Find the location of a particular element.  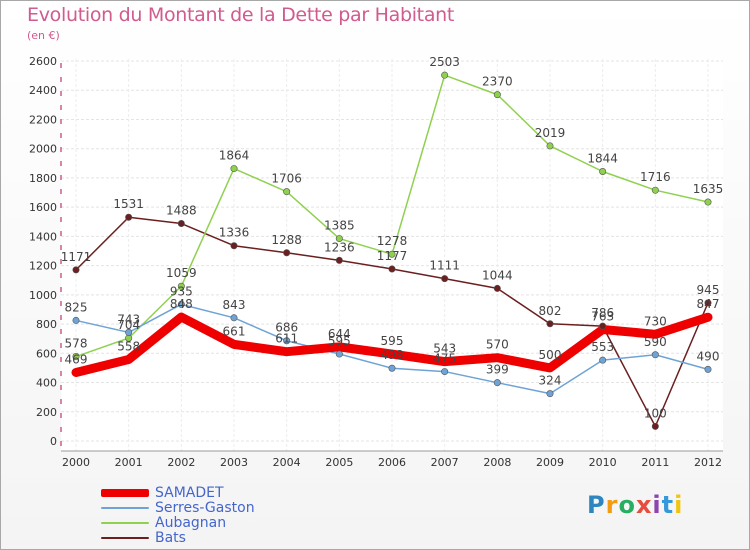

data-label-samadet: 570 is located at coordinates (497, 345).